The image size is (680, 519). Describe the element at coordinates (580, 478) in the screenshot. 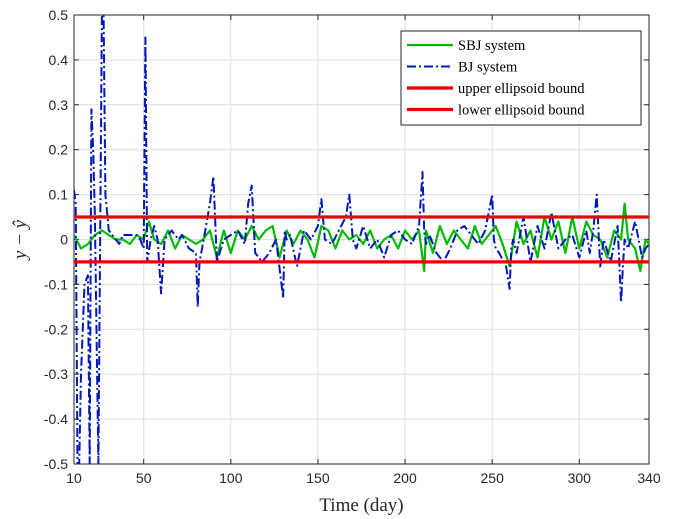

I see `x-tick-label: 300` at that location.